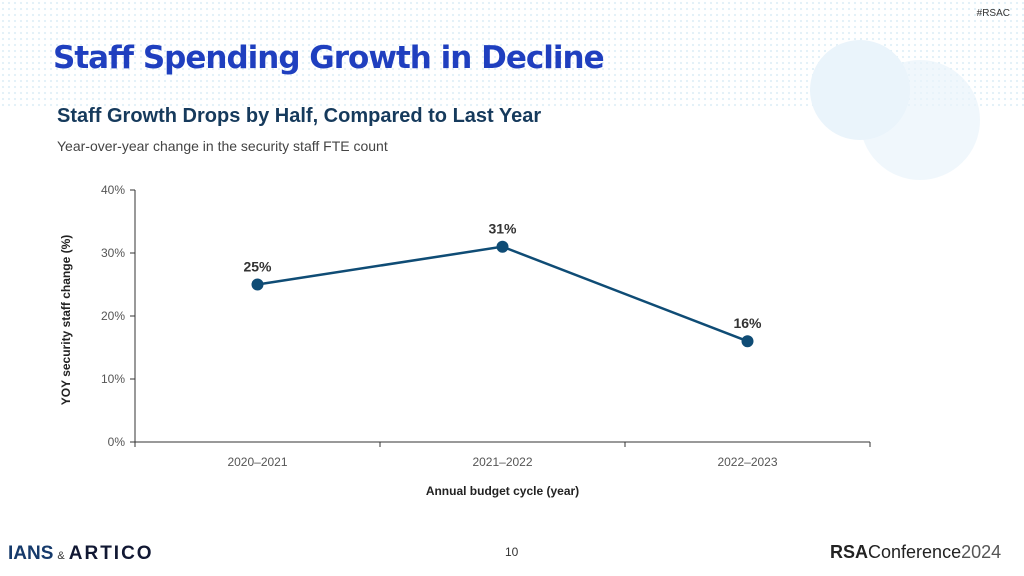  What do you see at coordinates (329, 58) in the screenshot?
I see `slide-title: Staff Spending Growth in Decline` at bounding box center [329, 58].